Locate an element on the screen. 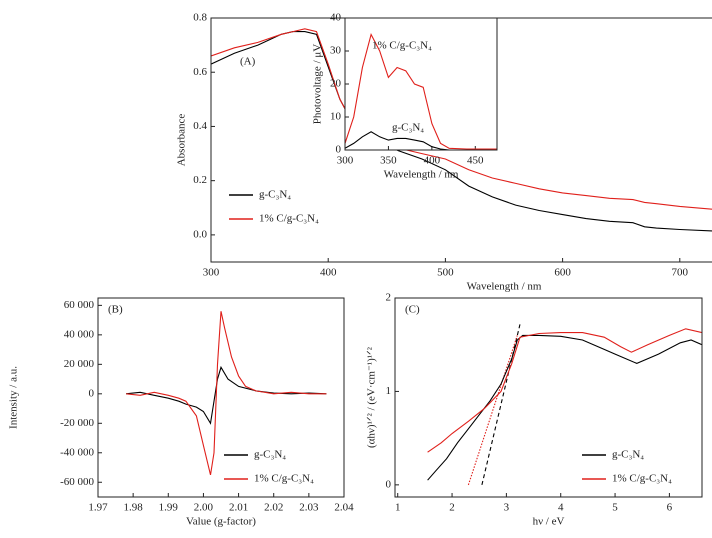 The height and width of the screenshot is (538, 712). tangent-line is located at coordinates (492, 410).